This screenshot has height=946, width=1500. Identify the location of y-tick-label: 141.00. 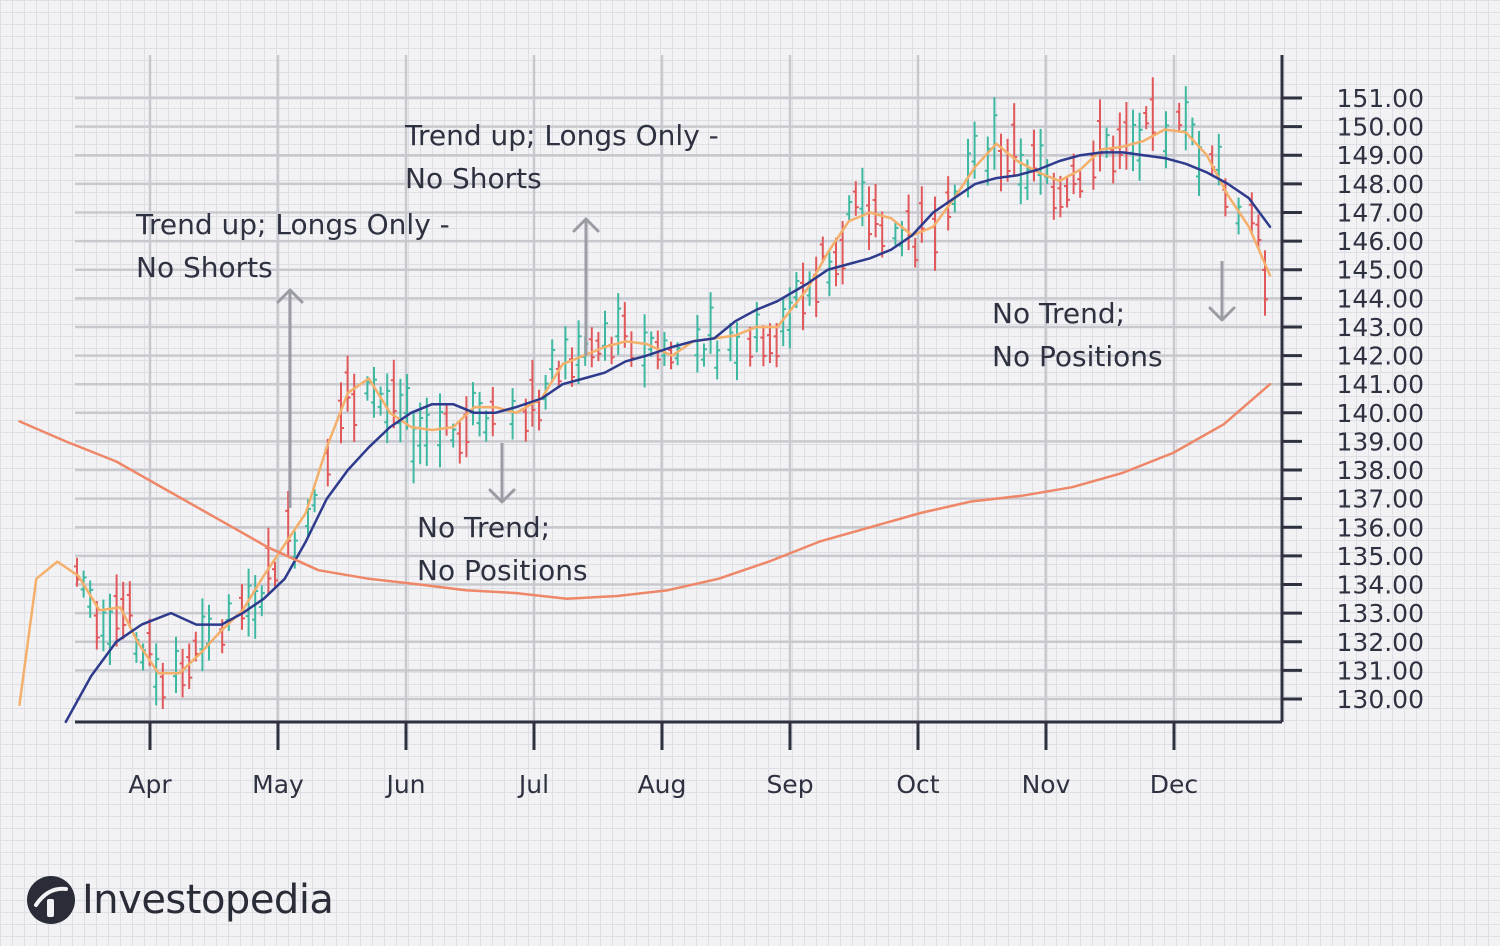
(1380, 384).